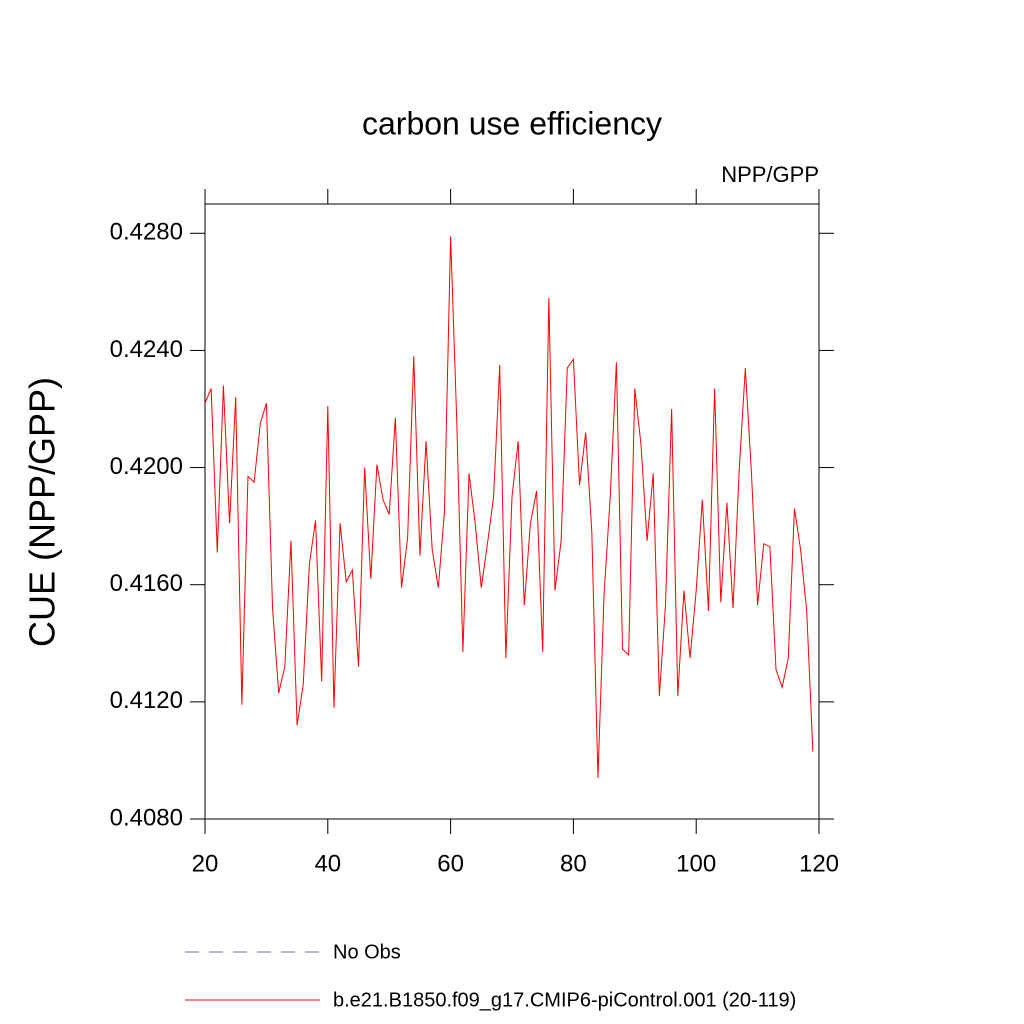 This screenshot has width=1024, height=1024. I want to click on y-tick-label: 0.4280, so click(146, 232).